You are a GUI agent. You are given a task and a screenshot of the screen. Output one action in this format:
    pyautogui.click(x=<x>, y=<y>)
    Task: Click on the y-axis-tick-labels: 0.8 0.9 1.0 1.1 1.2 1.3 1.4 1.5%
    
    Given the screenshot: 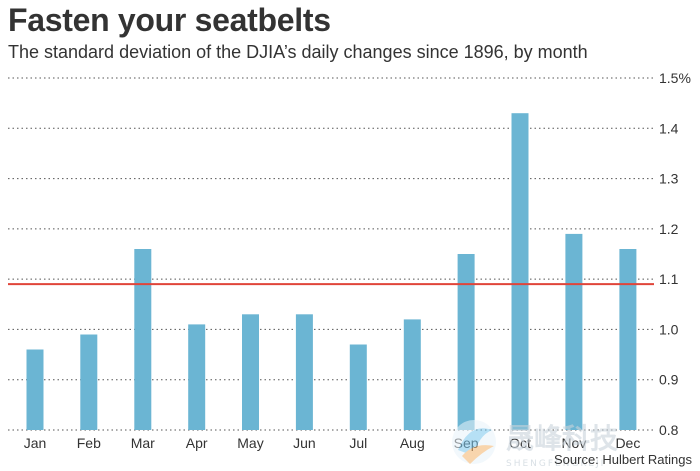 What is the action you would take?
    pyautogui.click(x=675, y=254)
    